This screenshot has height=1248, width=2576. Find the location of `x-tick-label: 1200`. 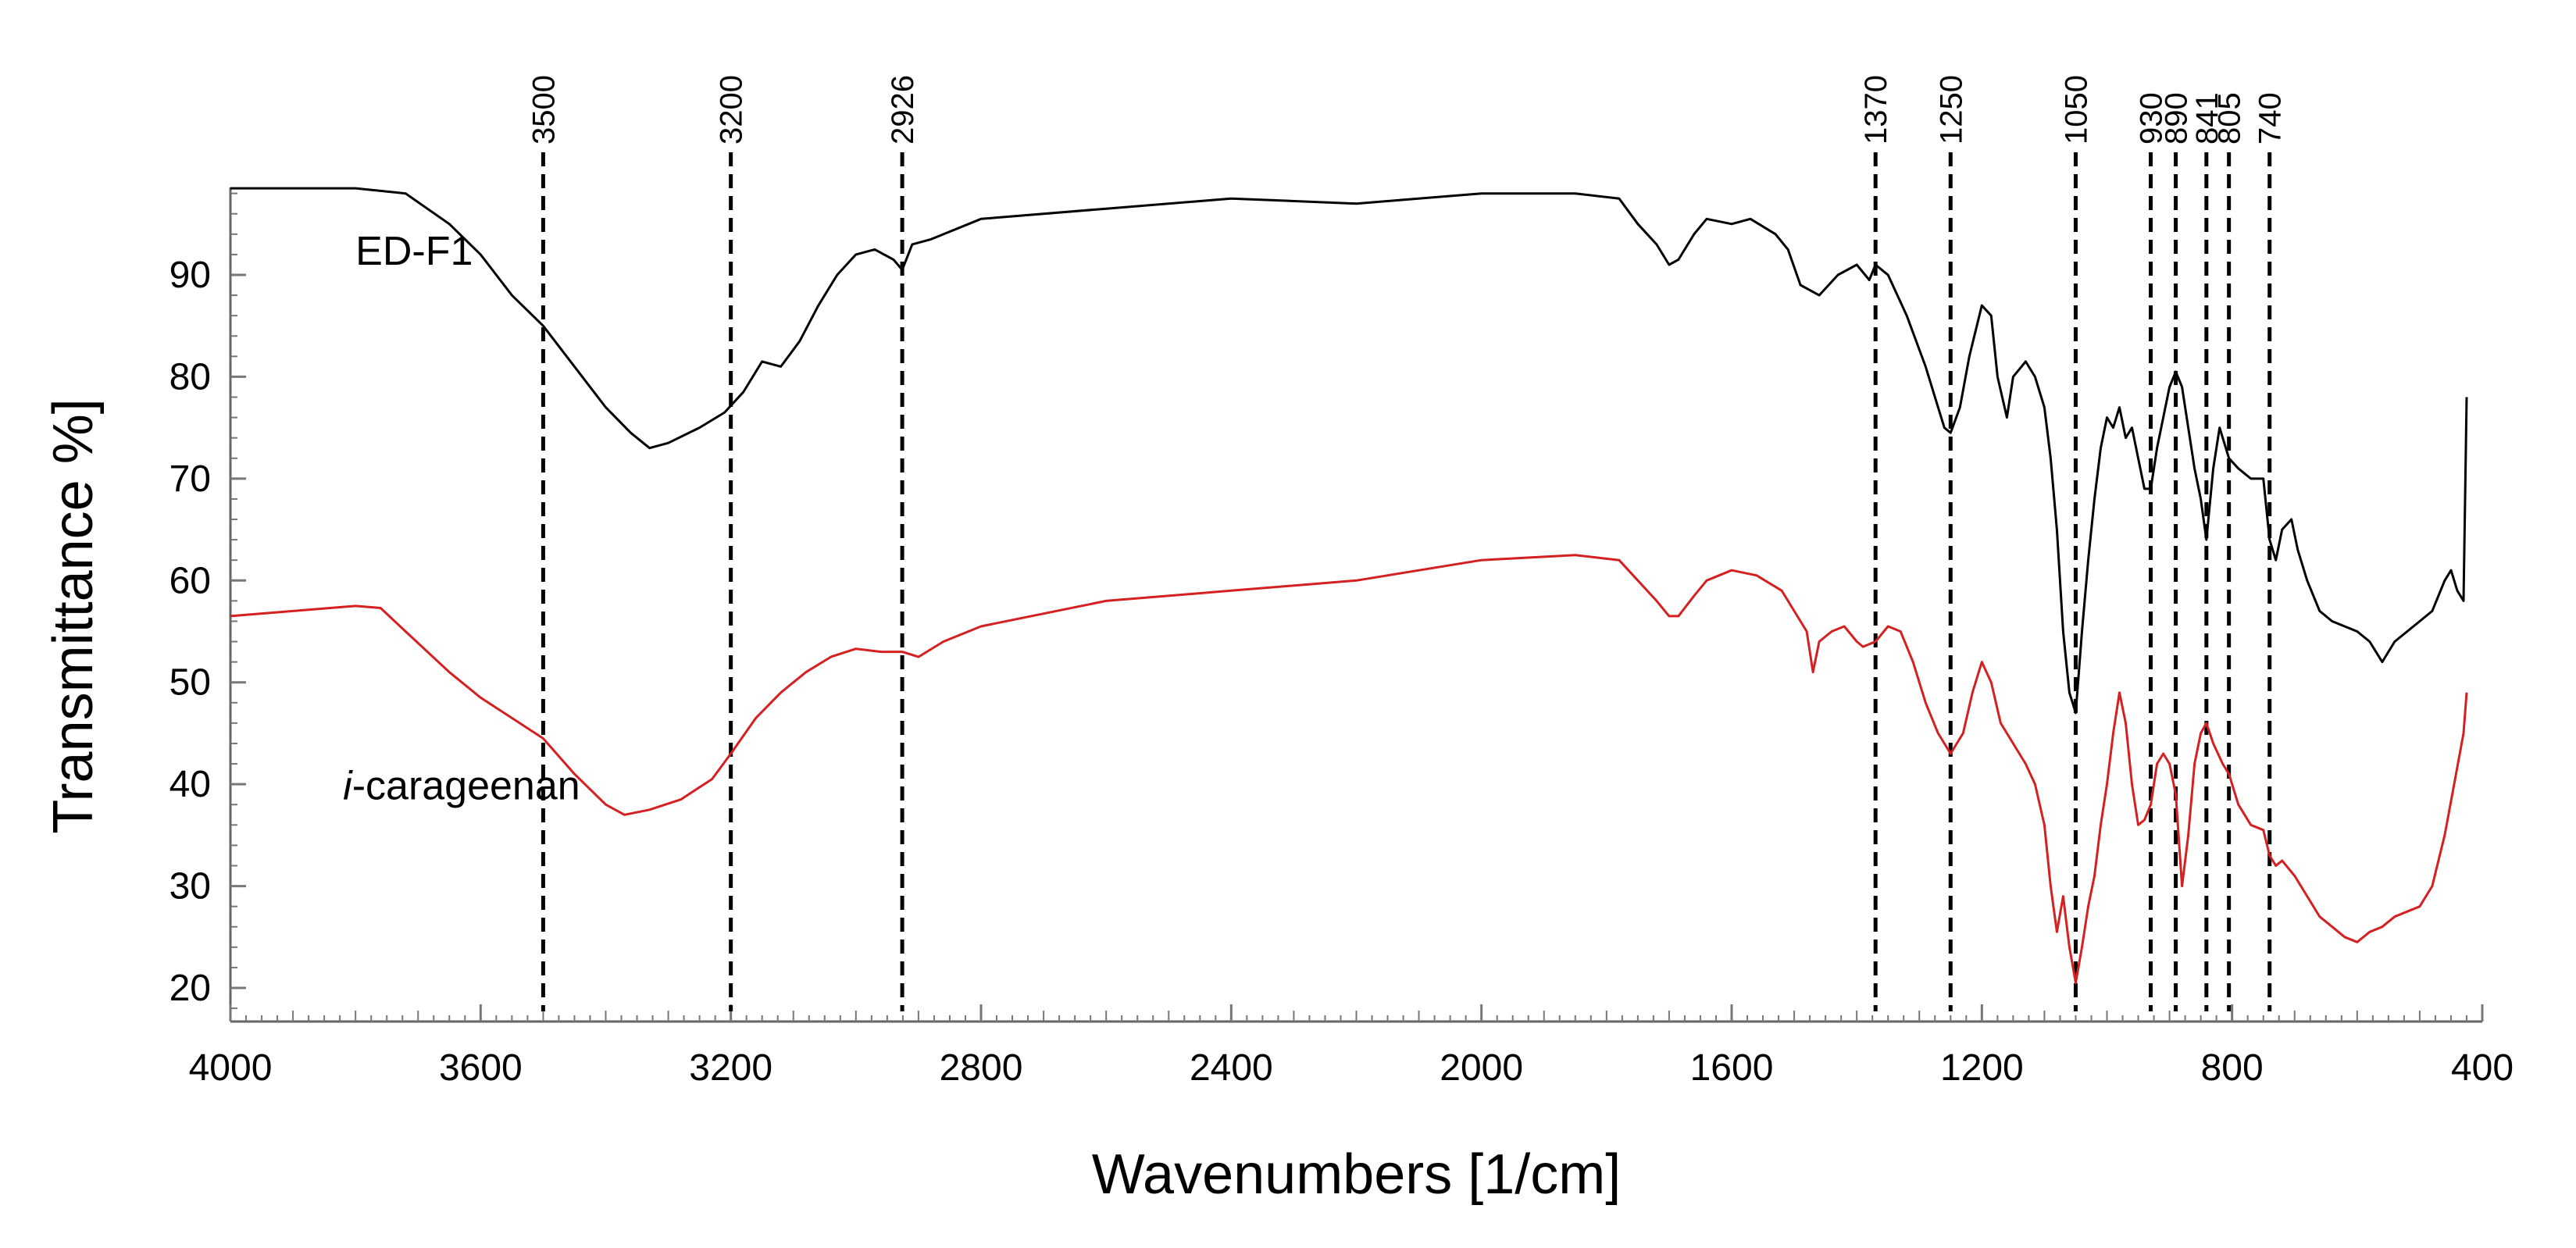

x-tick-label: 1200 is located at coordinates (1982, 1068).